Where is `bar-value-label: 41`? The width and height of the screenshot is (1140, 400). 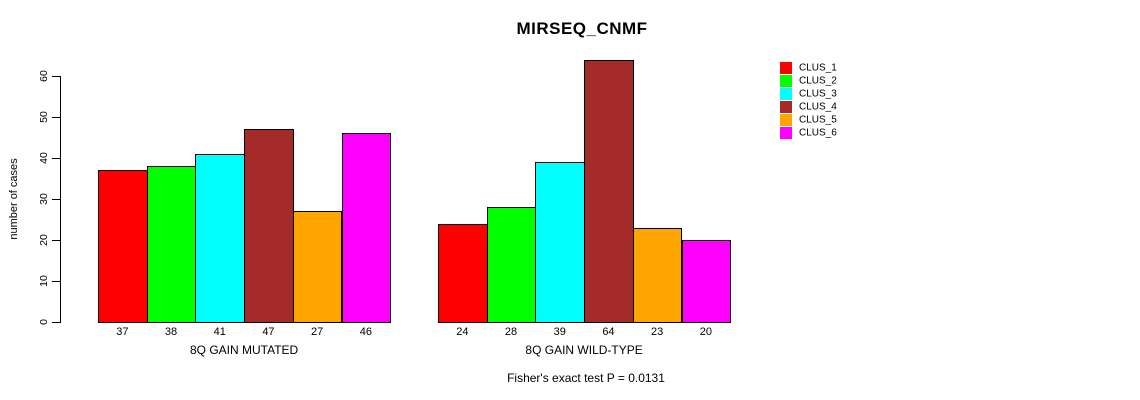 bar-value-label: 41 is located at coordinates (219, 332).